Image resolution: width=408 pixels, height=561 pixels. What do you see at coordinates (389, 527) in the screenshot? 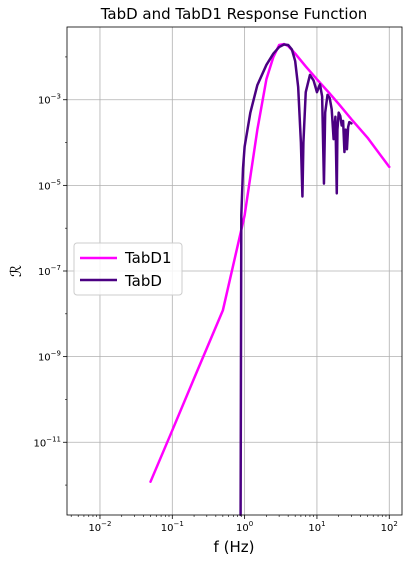
I see `x-tick-label: 10²` at bounding box center [389, 527].